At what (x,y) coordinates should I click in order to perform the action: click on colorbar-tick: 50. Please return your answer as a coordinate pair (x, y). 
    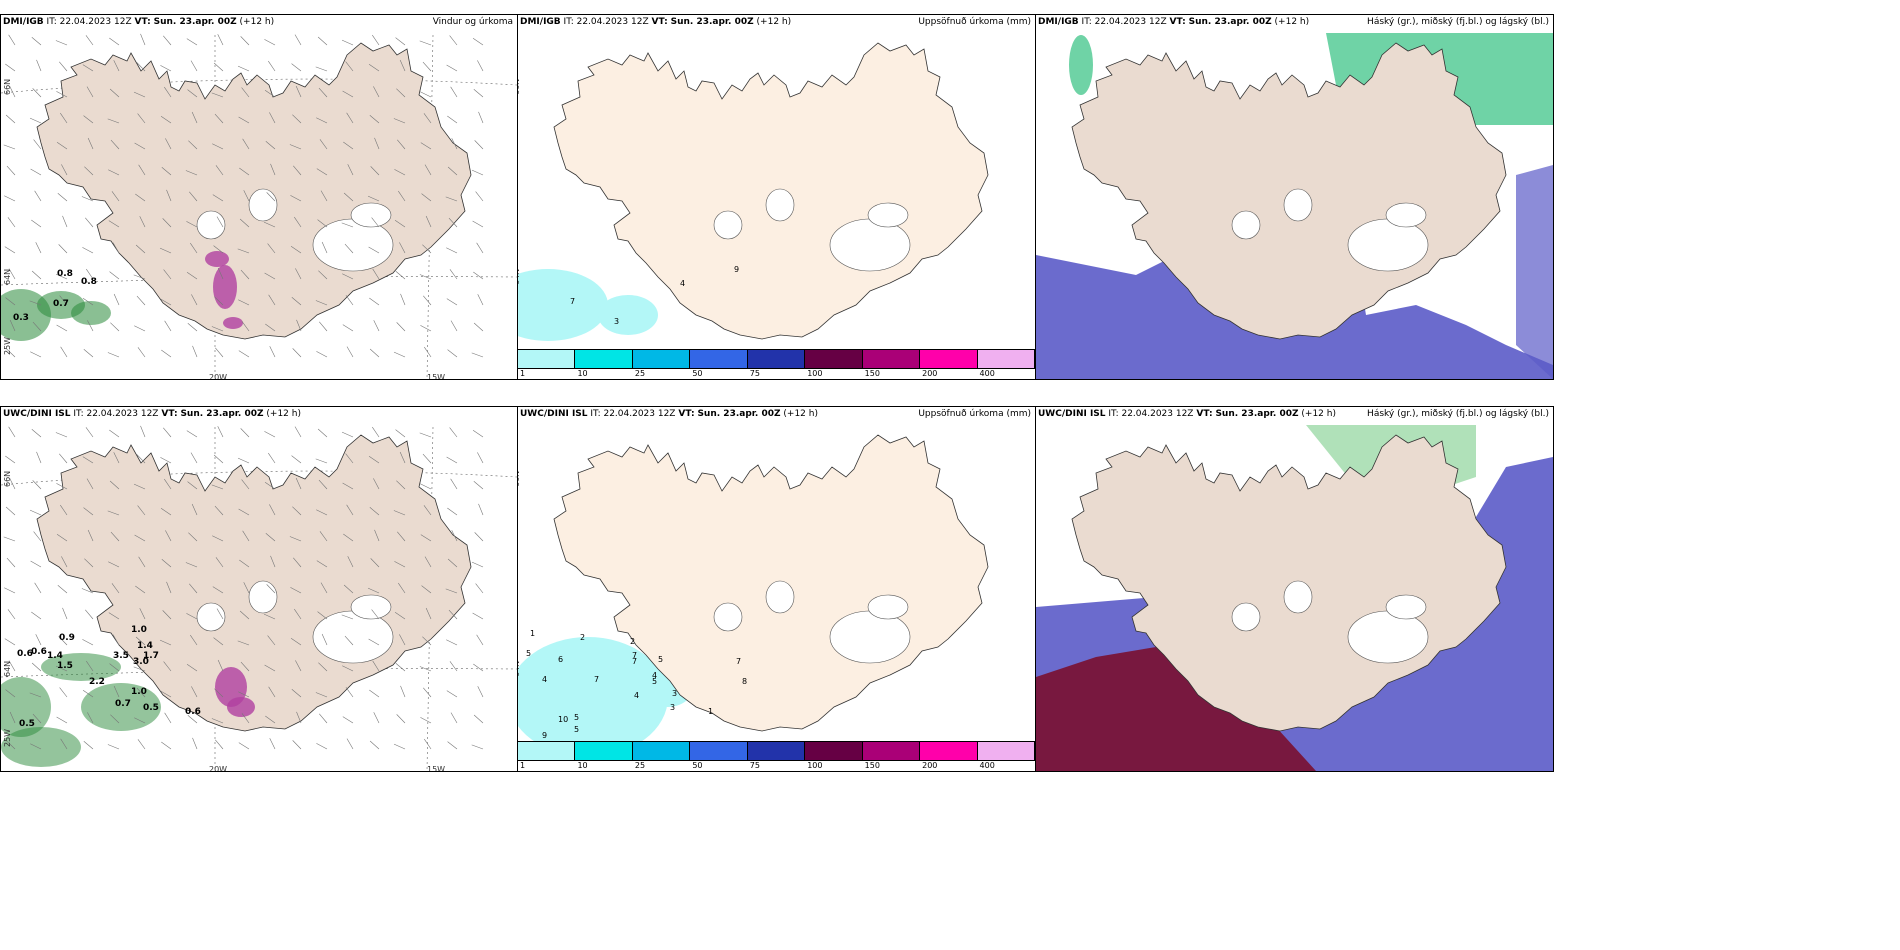
    Looking at the image, I should click on (697, 373).